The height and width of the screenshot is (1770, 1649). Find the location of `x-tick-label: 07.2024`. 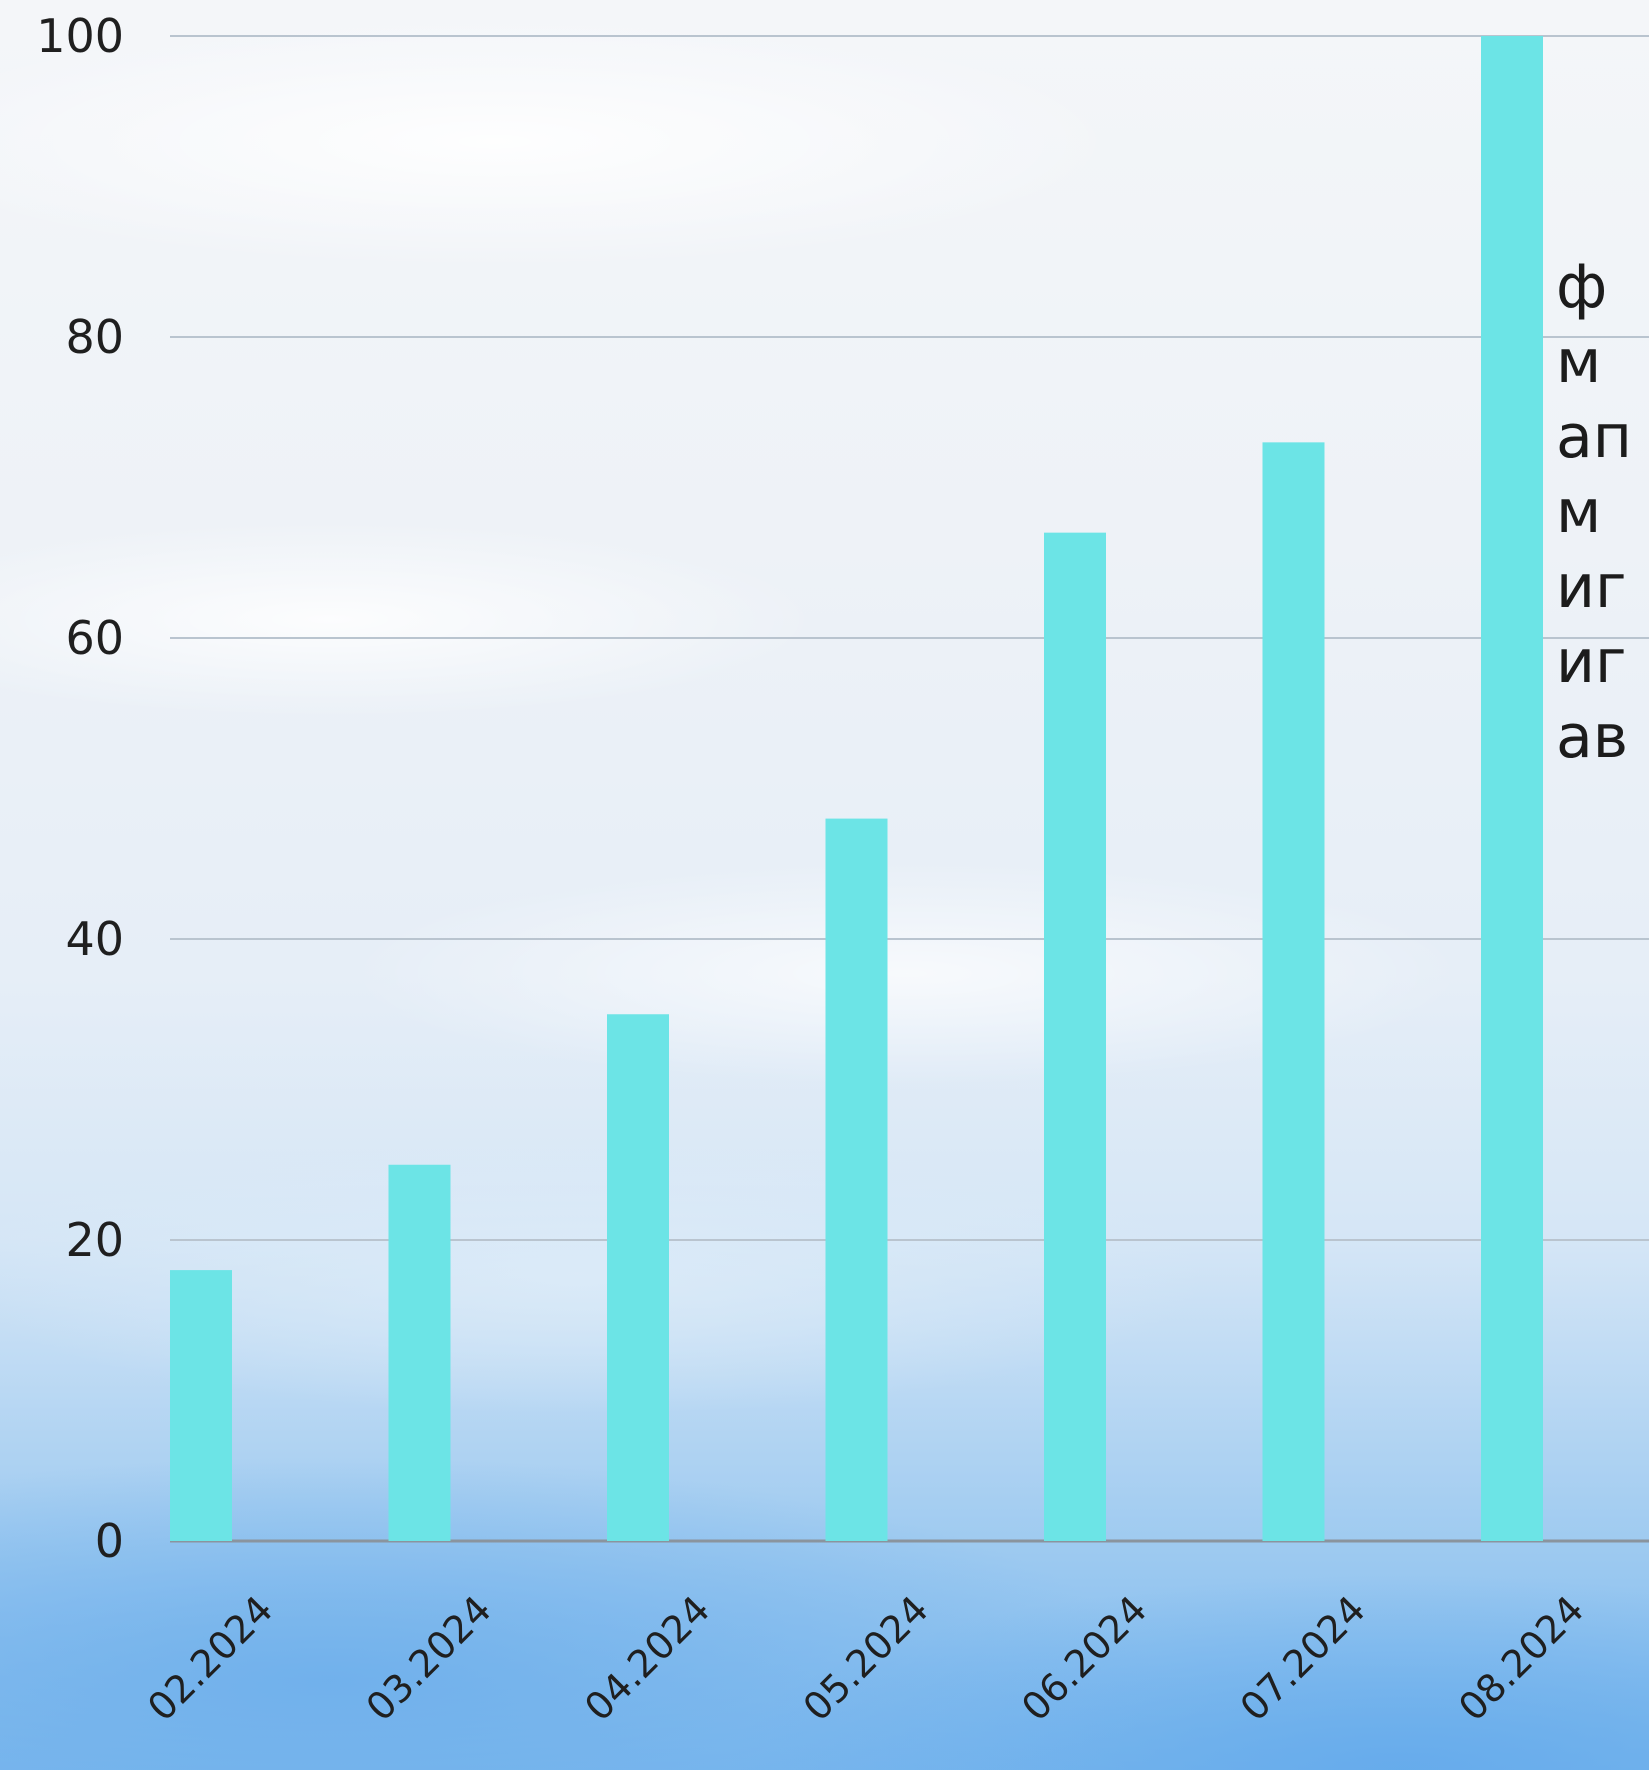

x-tick-label: 07.2024 is located at coordinates (1303, 1658).